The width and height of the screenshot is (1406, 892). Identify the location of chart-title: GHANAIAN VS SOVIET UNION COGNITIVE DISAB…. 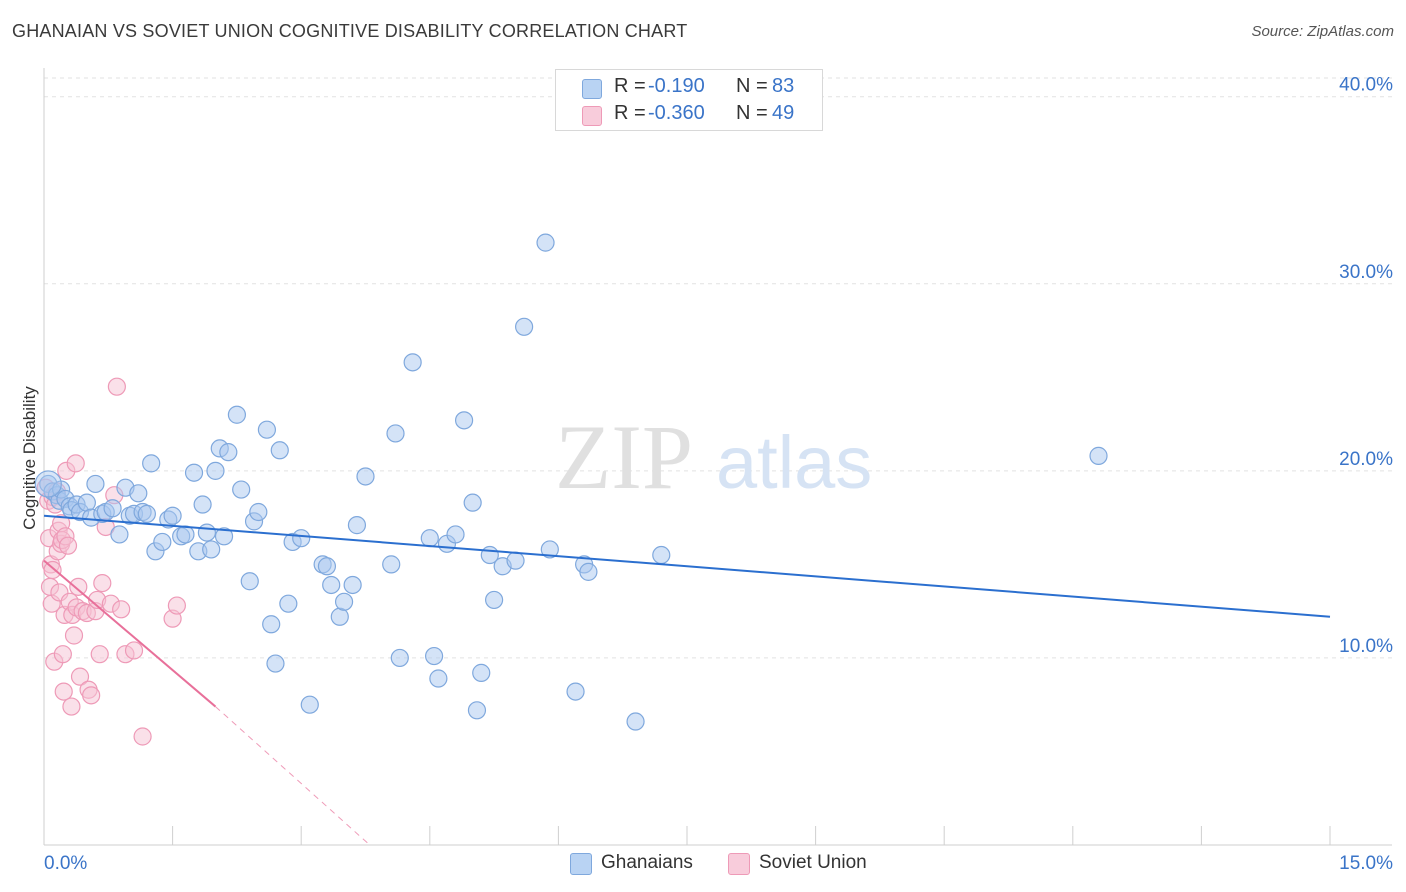
(350, 31).